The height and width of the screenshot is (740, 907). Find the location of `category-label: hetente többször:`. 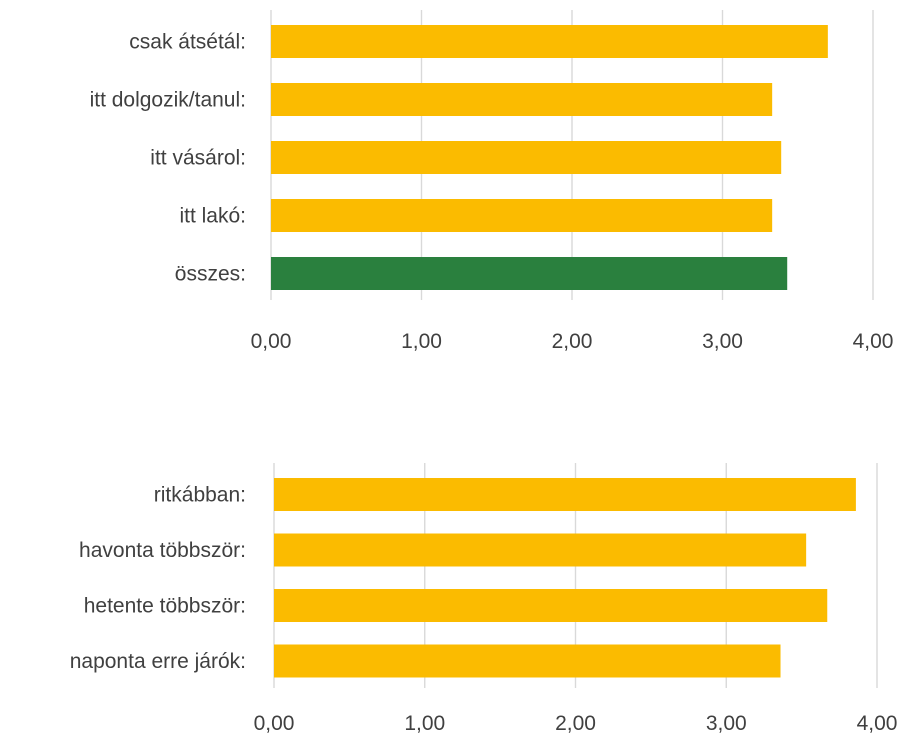

category-label: hetente többször: is located at coordinates (165, 606).